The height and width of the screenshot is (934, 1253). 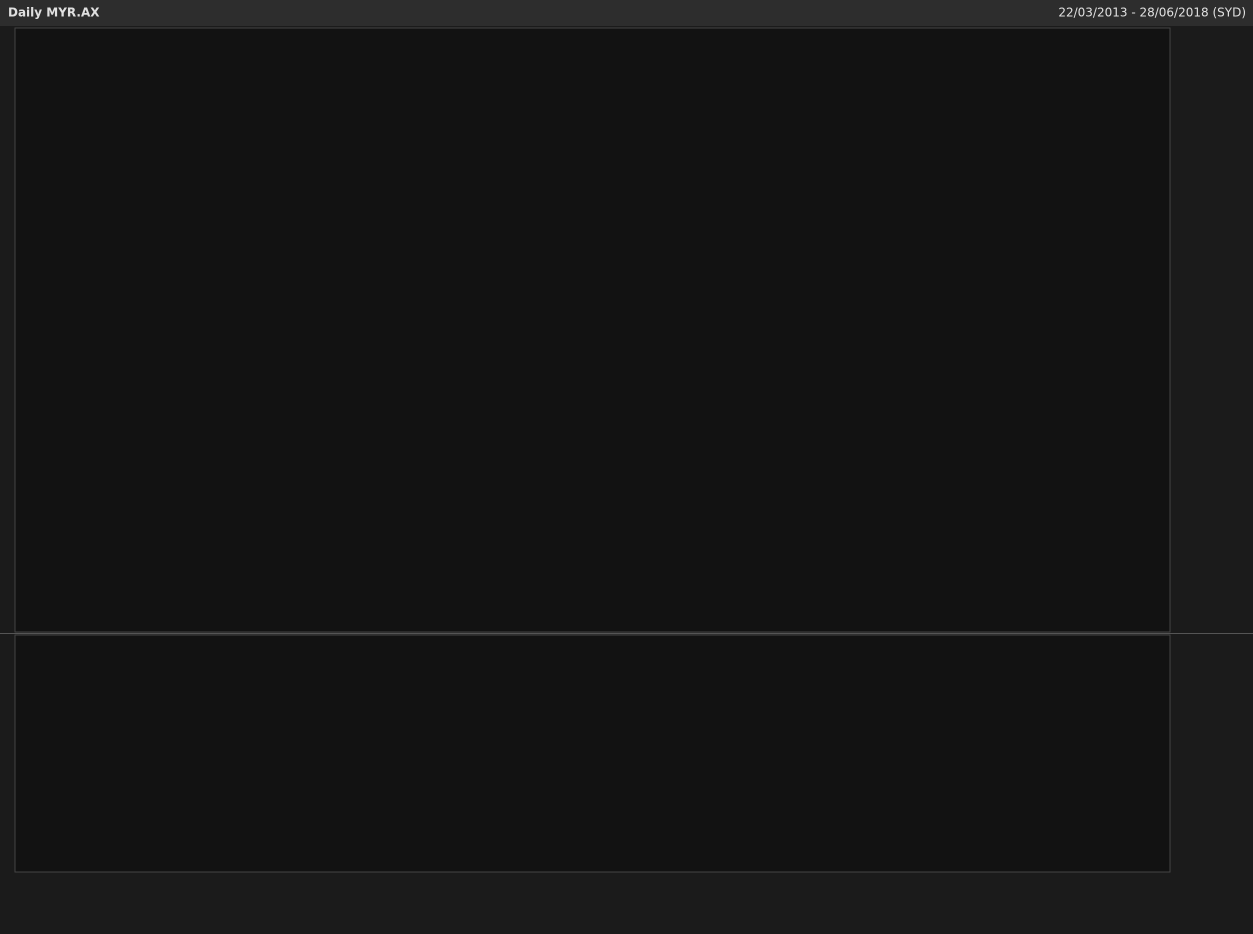 I want to click on header-bar, so click(x=626, y=13).